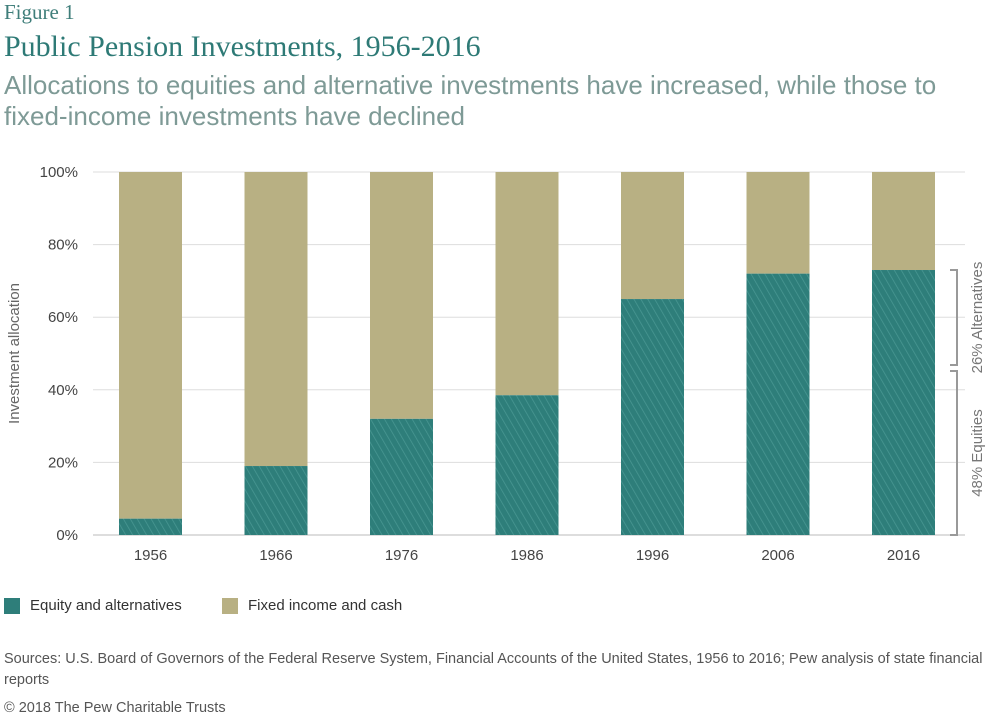 The height and width of the screenshot is (718, 990). Describe the element at coordinates (39, 12) in the screenshot. I see `figure-label: Figure 1` at that location.